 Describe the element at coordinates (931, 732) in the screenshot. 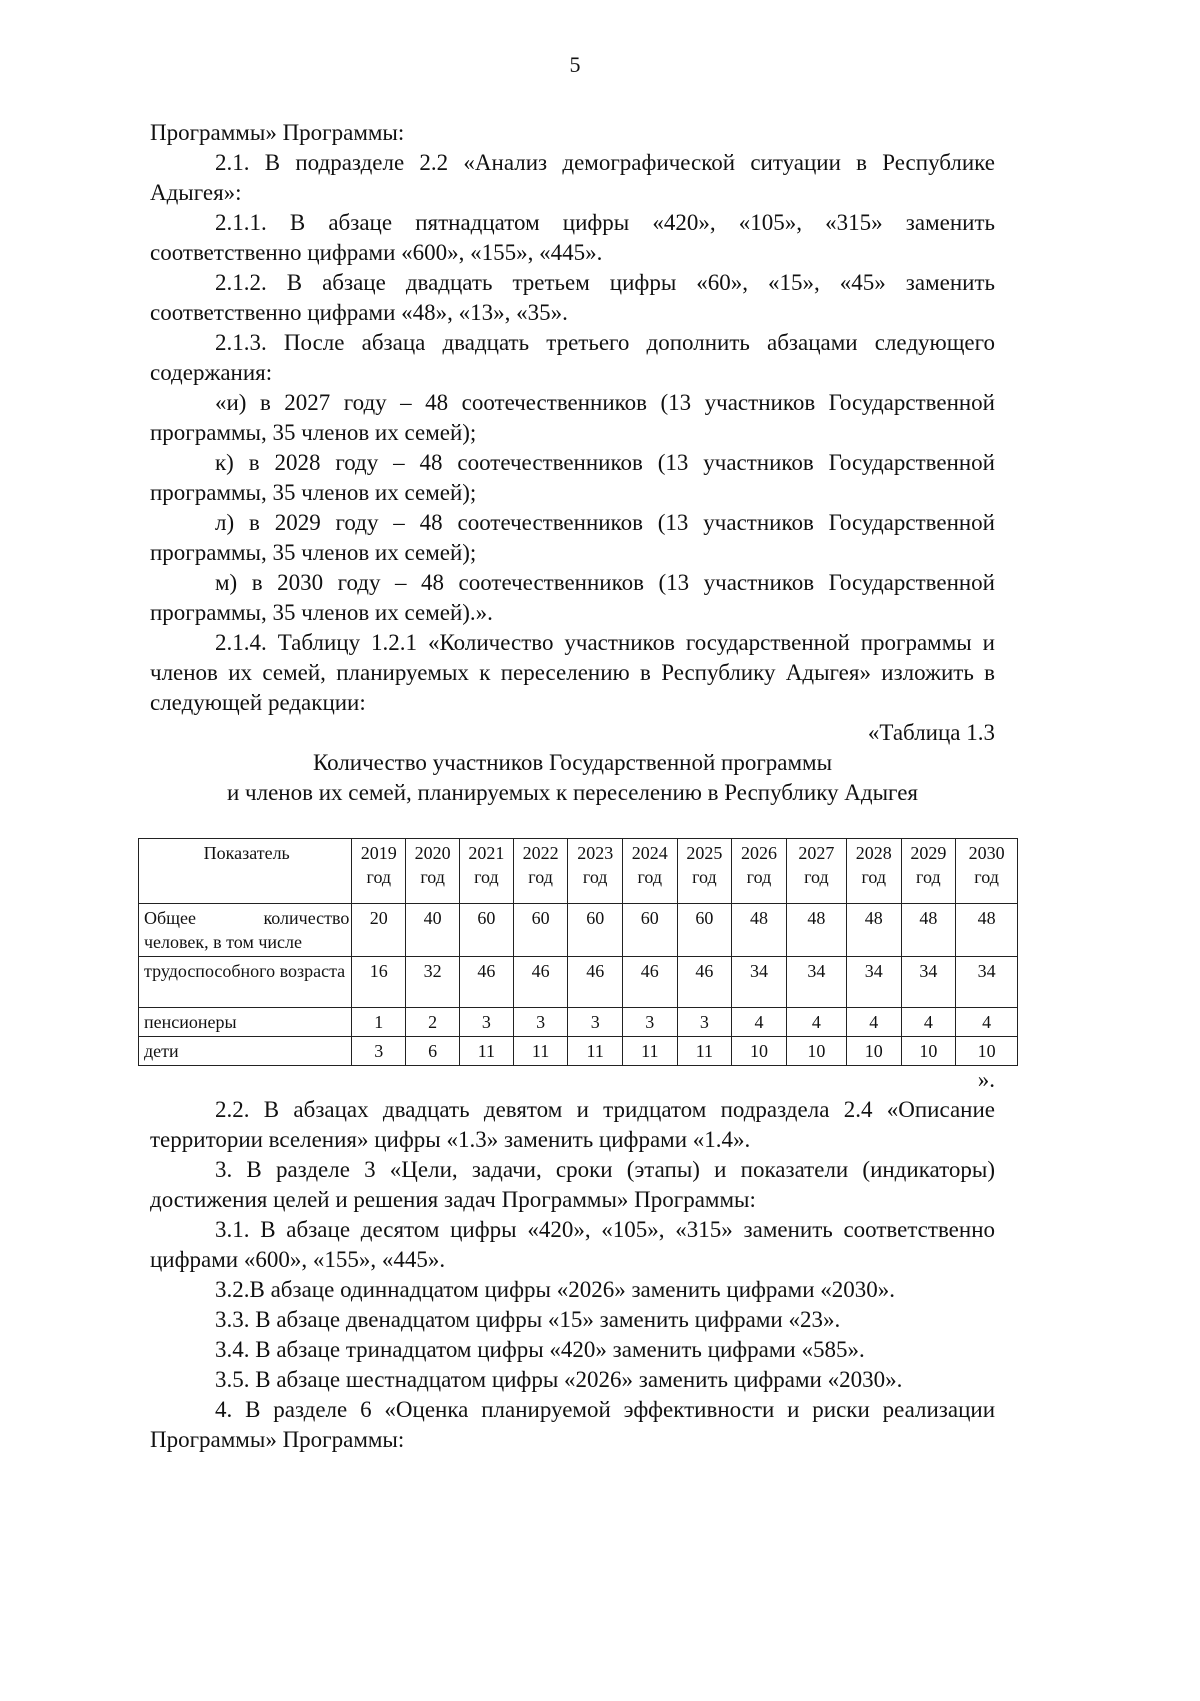

I see `paragraph: «Таблица 1.3` at that location.